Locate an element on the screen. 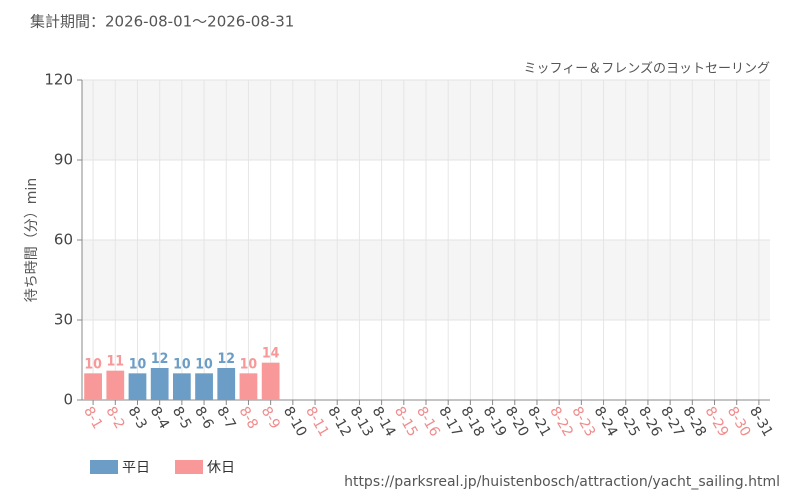 This screenshot has width=800, height=500. x-tick-label: 8-4 is located at coordinates (159, 418).